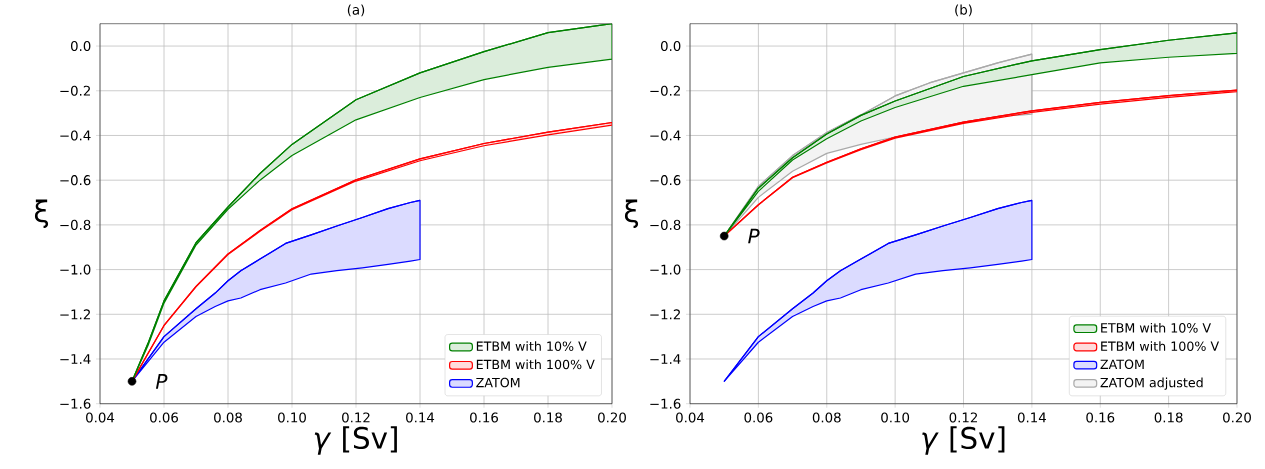 This screenshot has width=1265, height=469. What do you see at coordinates (1151, 383) in the screenshot?
I see `legend-label: ZATOM adjusted` at bounding box center [1151, 383].